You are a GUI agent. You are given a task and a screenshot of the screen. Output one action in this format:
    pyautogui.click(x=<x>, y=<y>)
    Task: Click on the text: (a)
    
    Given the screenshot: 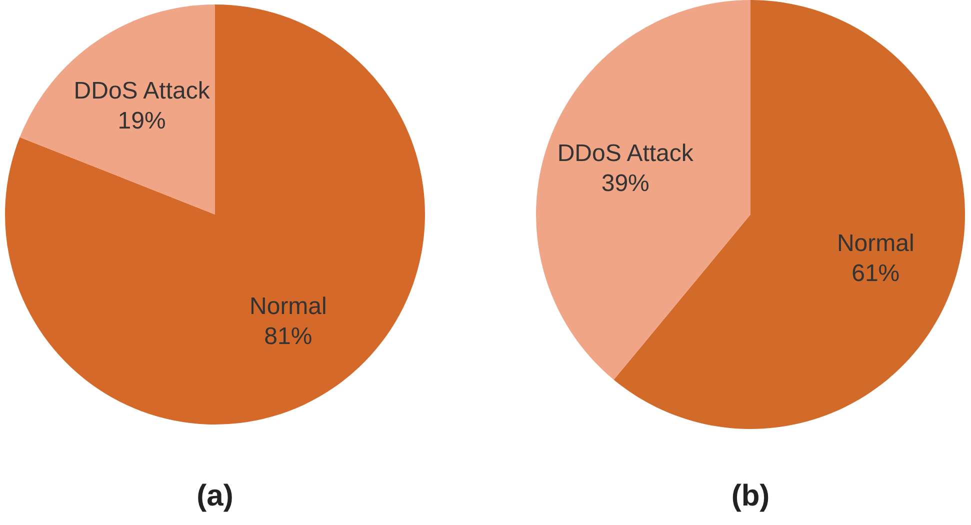 What is the action you would take?
    pyautogui.click(x=215, y=495)
    